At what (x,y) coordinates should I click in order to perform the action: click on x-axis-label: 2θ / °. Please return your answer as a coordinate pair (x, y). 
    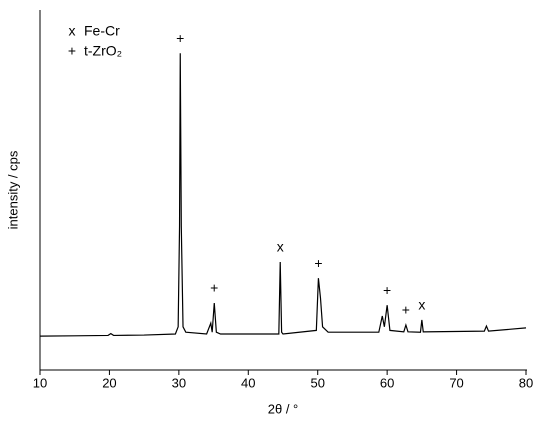
    Looking at the image, I should click on (283, 408).